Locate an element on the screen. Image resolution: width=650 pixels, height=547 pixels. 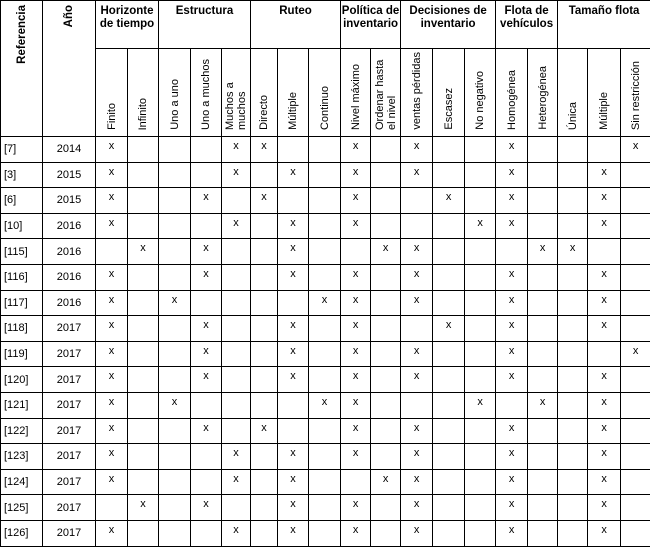
group-header: Horizonte de tiempo is located at coordinates (127, 25).